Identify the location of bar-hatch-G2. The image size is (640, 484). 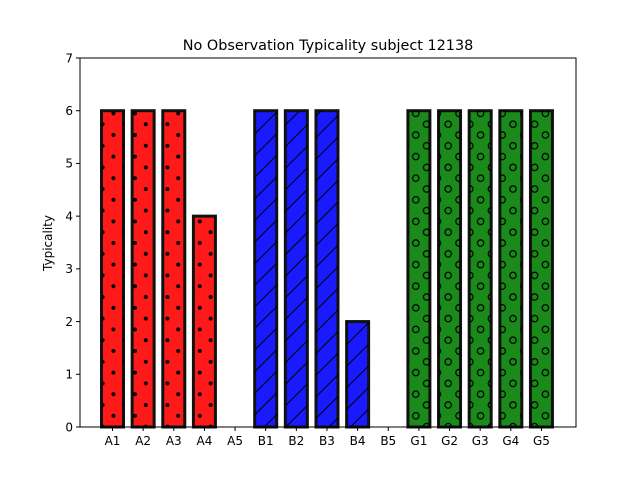
(449, 268).